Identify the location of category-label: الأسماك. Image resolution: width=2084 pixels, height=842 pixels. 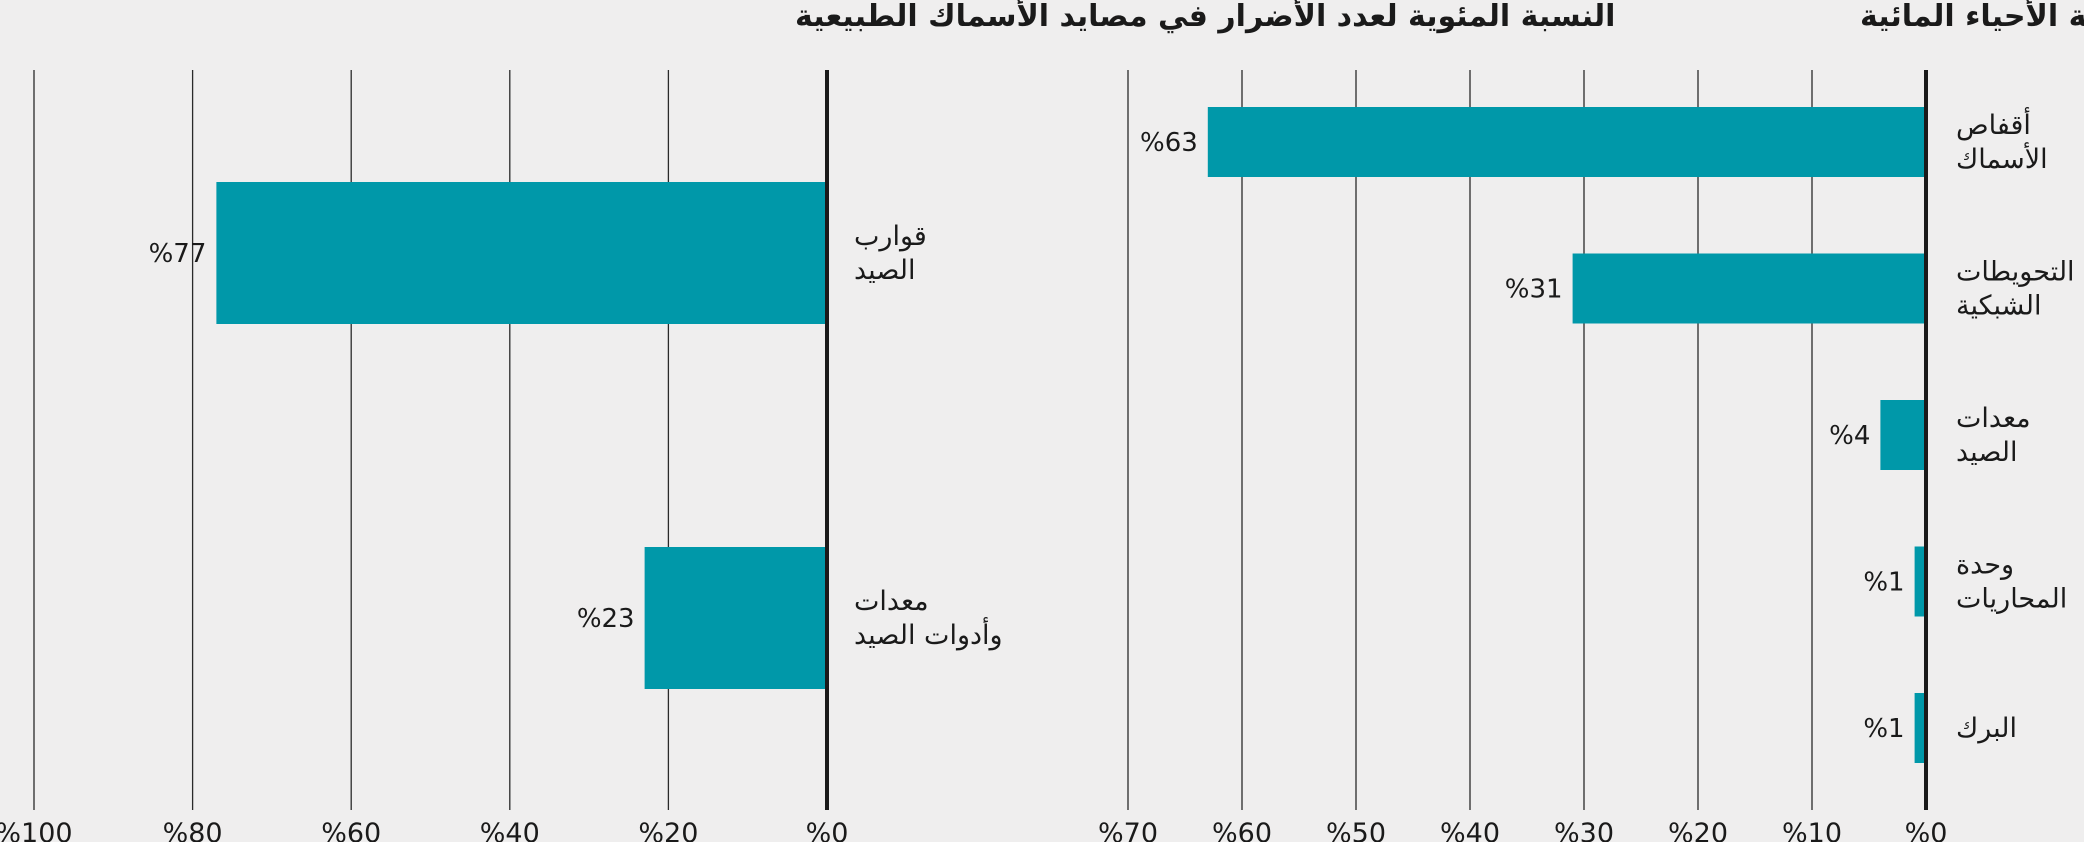
(2002, 158).